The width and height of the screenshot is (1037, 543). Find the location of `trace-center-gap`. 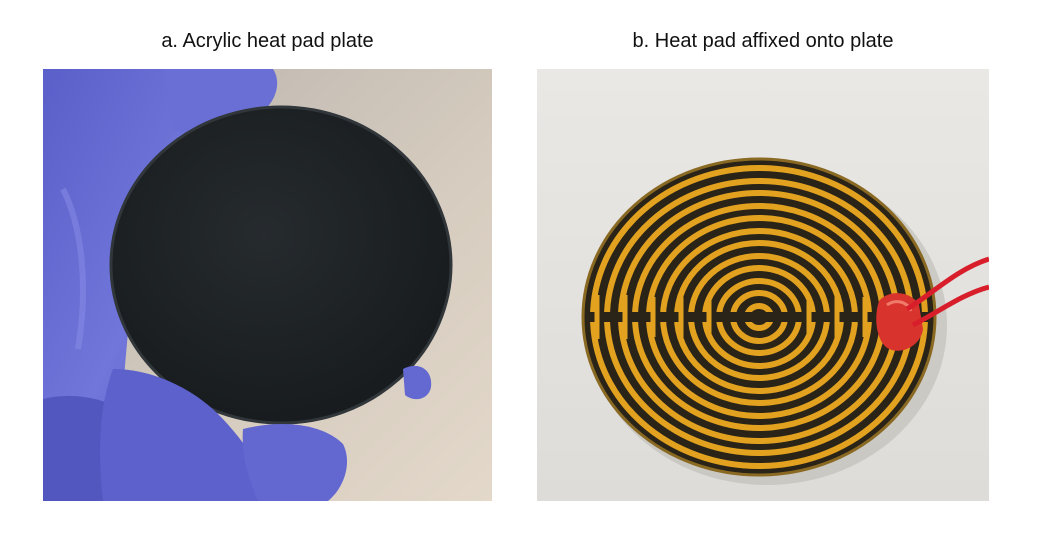

trace-center-gap is located at coordinates (759, 317).